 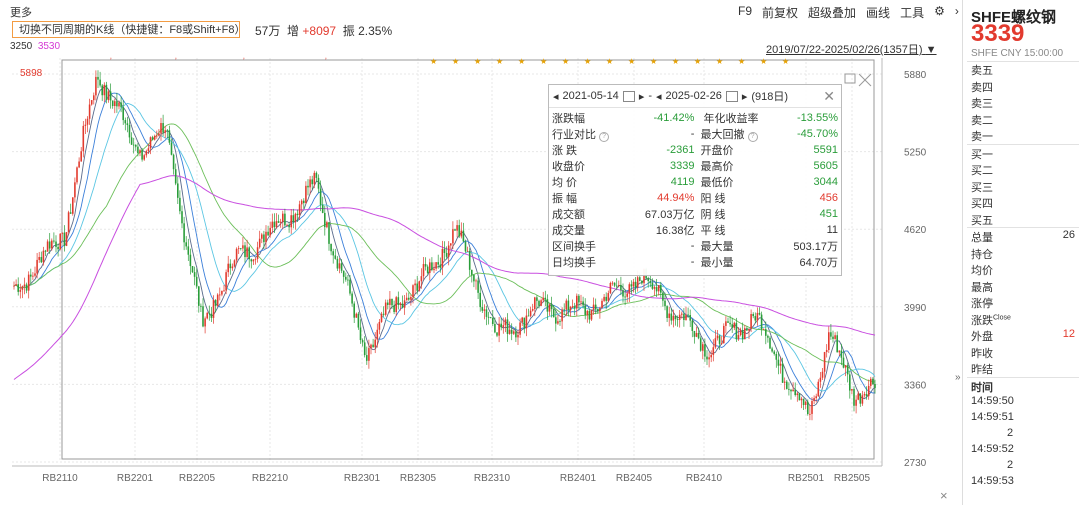 What do you see at coordinates (915, 463) in the screenshot?
I see `price-tick: 2730` at bounding box center [915, 463].